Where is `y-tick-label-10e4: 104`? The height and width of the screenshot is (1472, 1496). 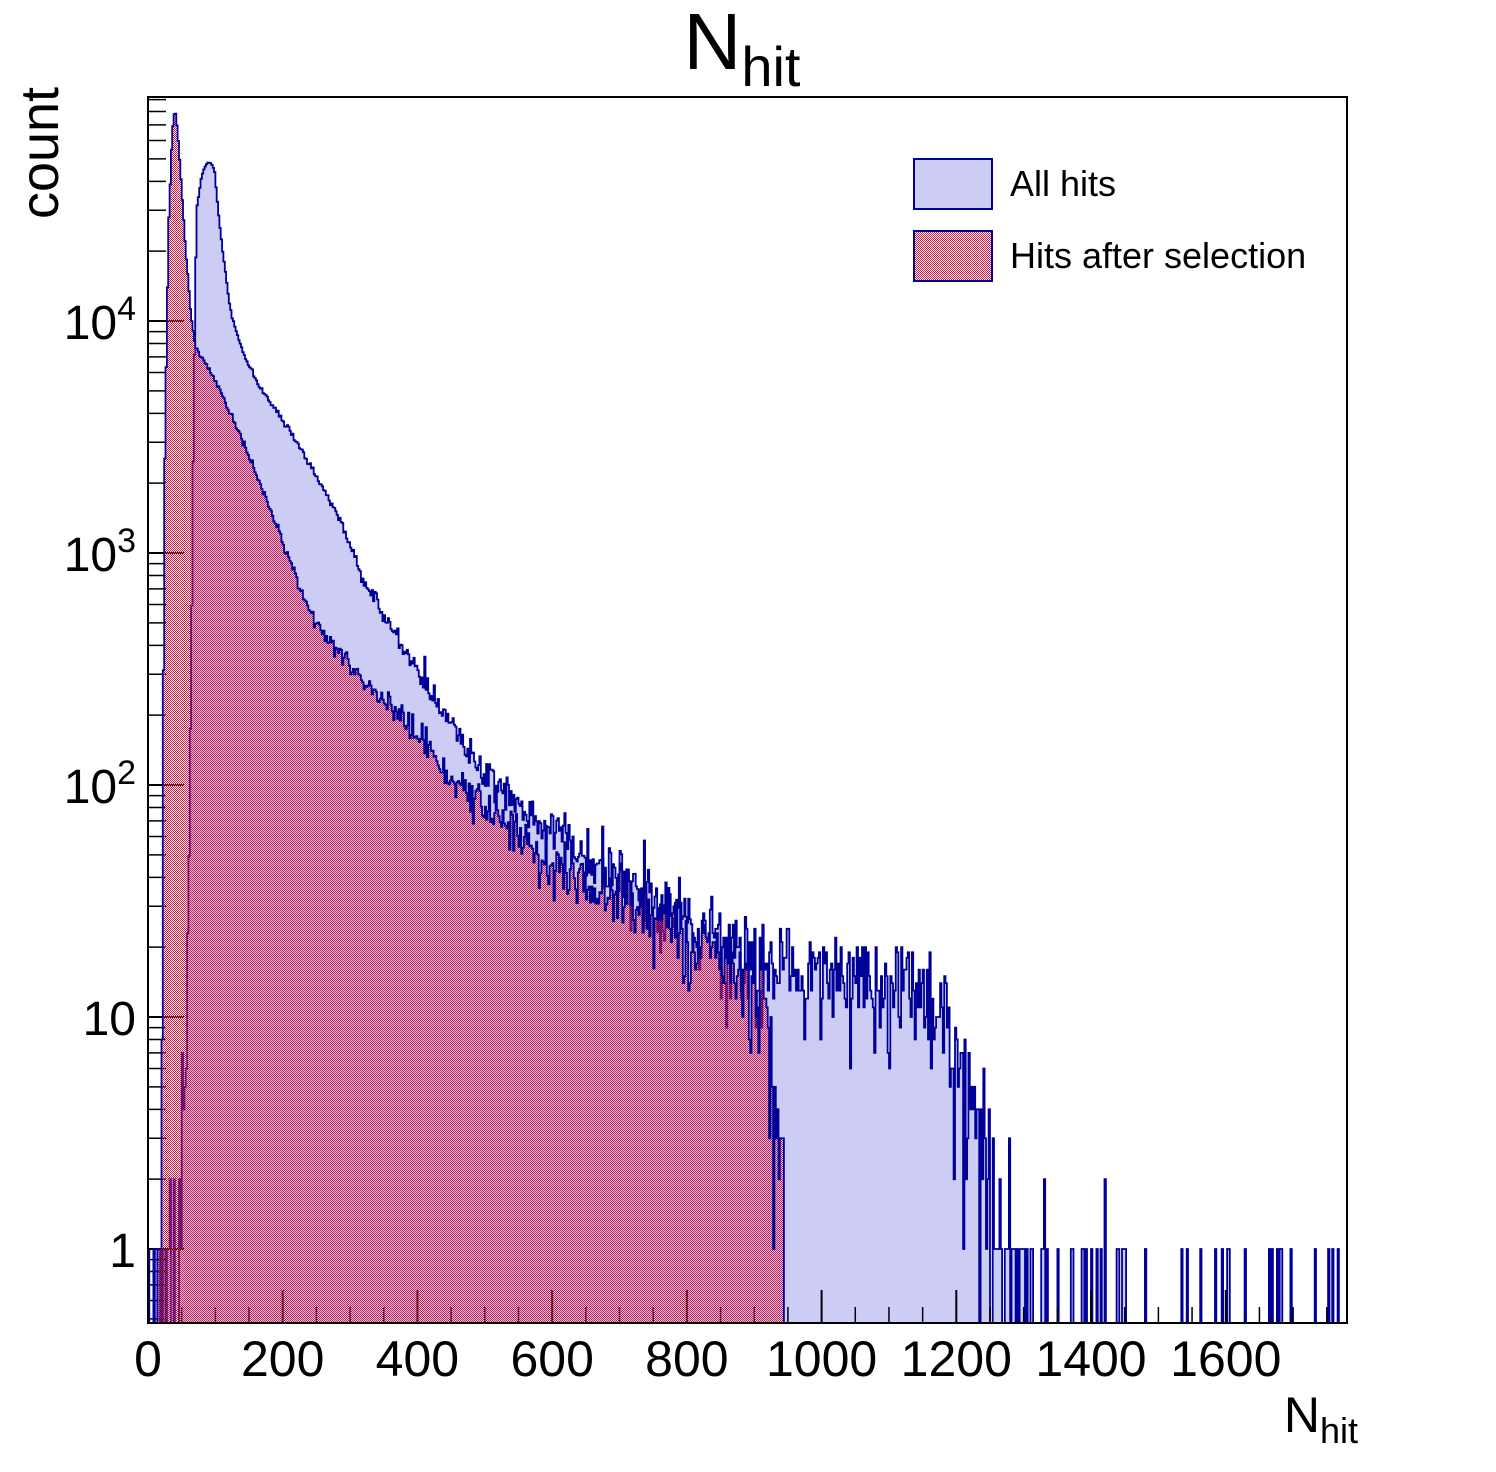
y-tick-label-10e4: 104 is located at coordinates (68, 321).